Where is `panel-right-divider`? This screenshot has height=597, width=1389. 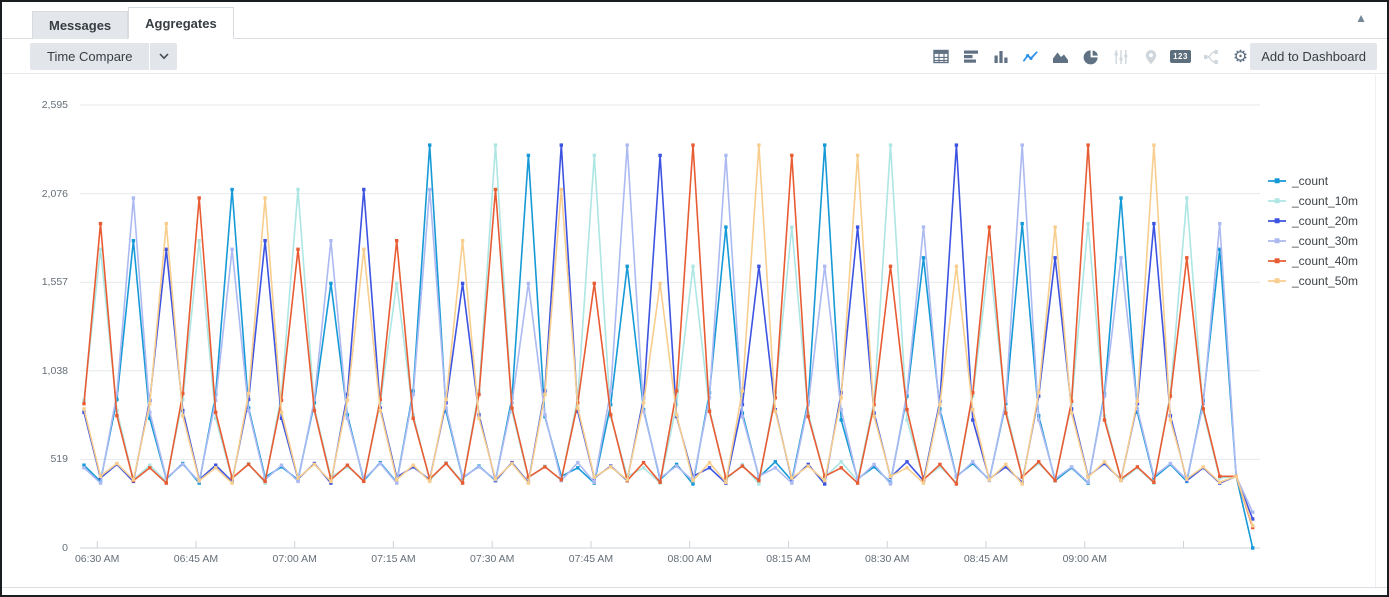
panel-right-divider is located at coordinates (1375, 331).